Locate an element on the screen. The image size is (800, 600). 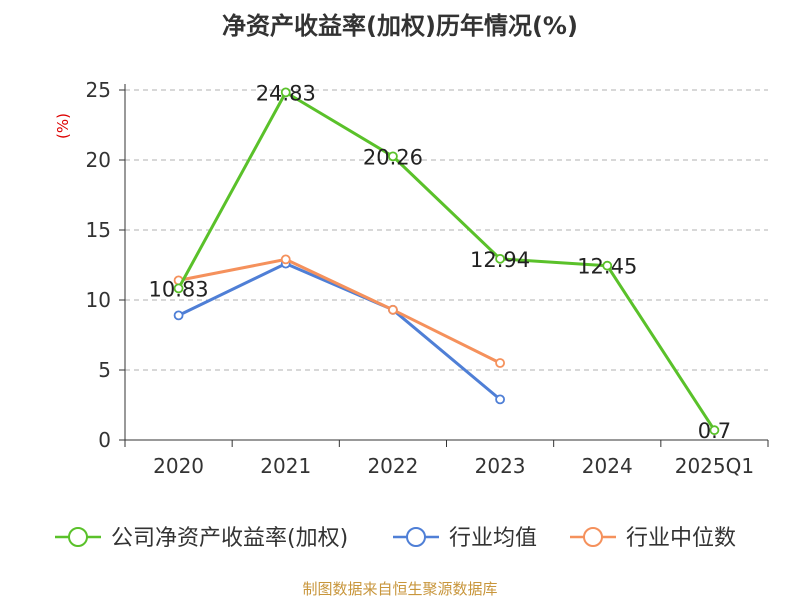
legend: 公司净资产收益率(加权) 行业均值 行业中位数 is located at coordinates (395, 538).